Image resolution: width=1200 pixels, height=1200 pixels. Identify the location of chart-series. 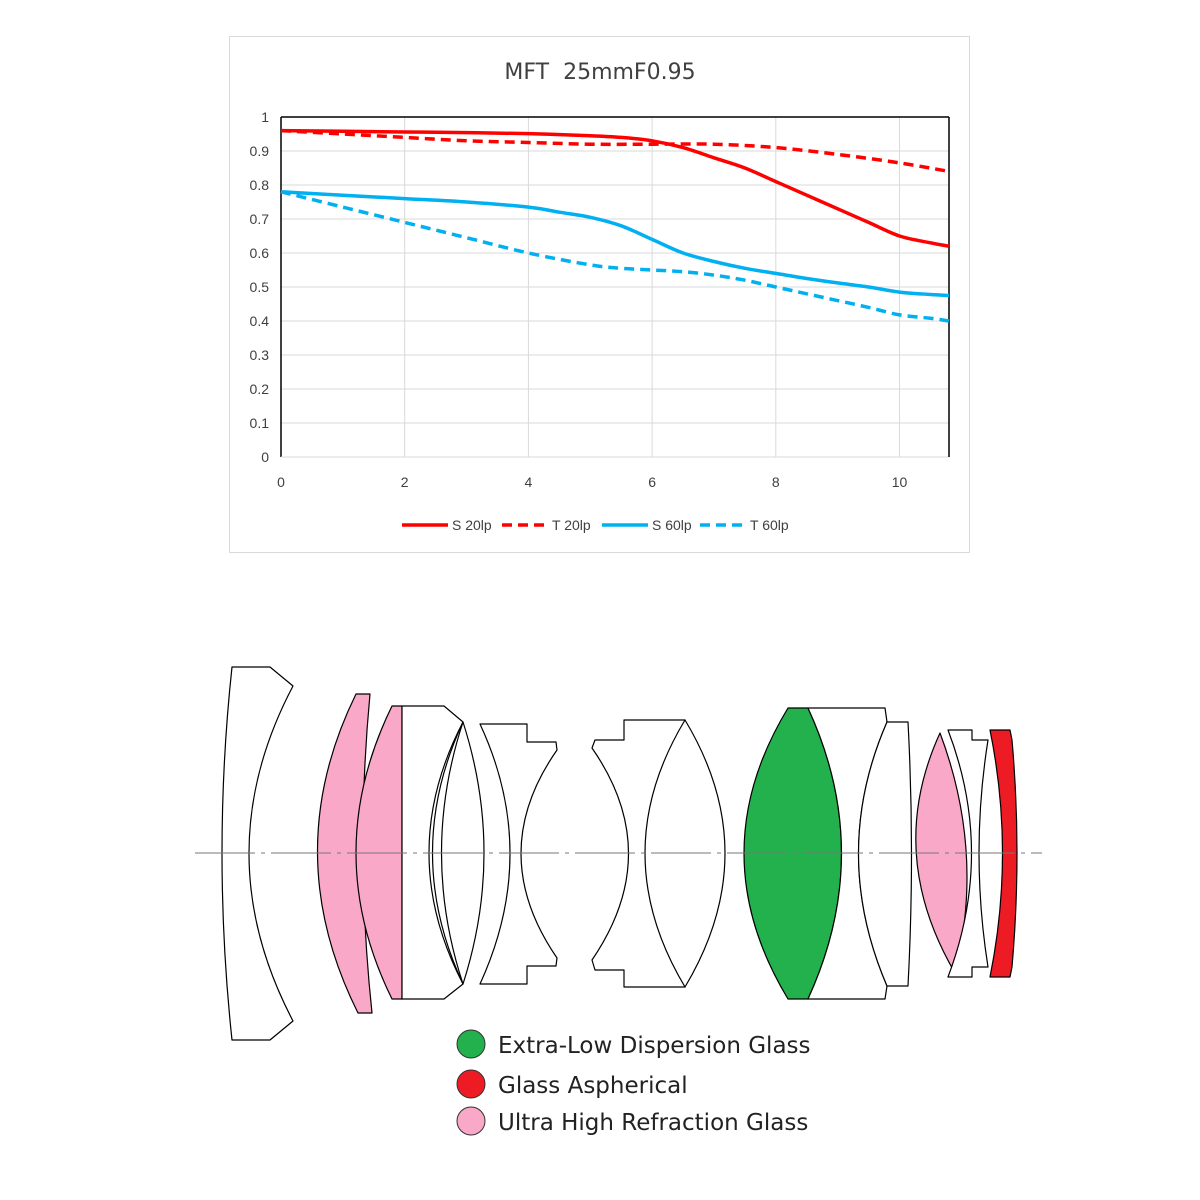
(615, 225).